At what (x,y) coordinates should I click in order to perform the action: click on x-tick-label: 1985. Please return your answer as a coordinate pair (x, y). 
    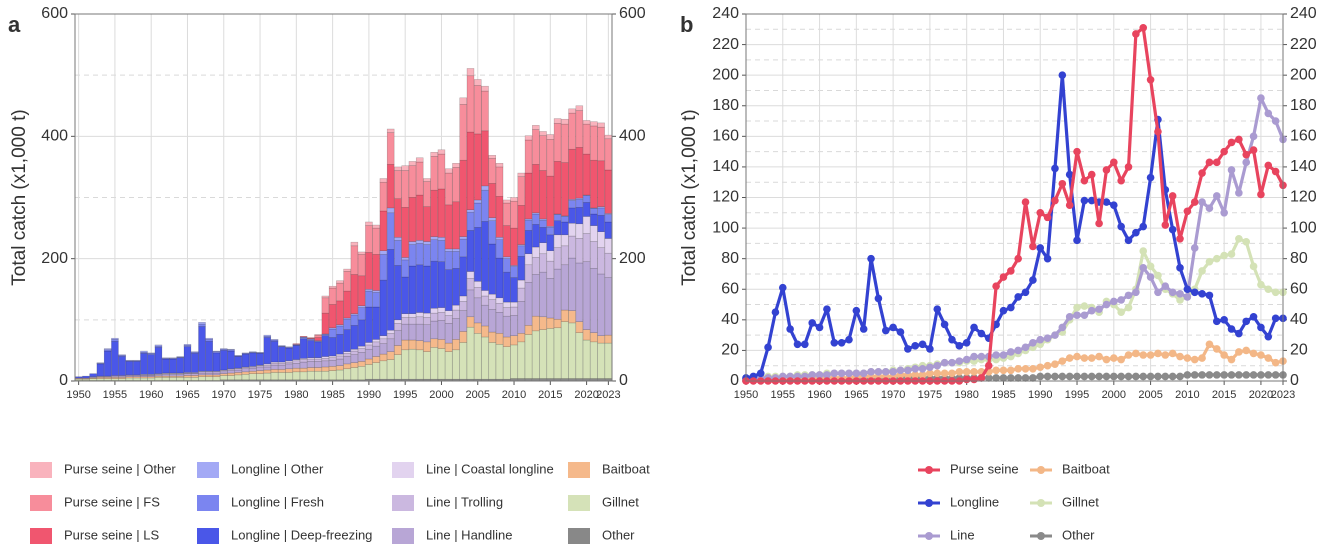
    Looking at the image, I should click on (332, 395).